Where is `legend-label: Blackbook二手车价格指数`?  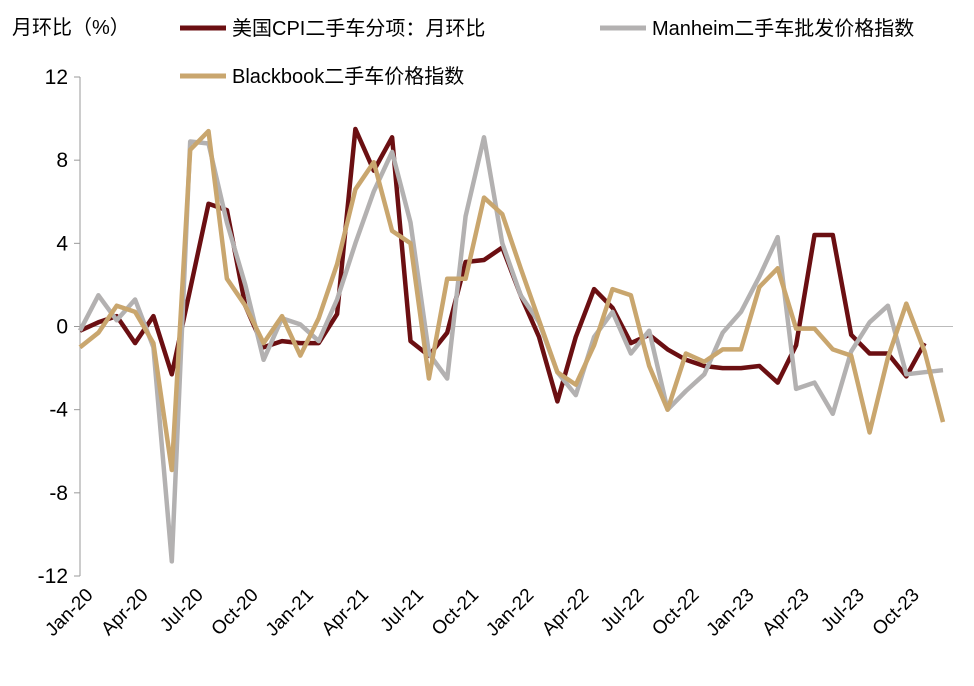
legend-label: Blackbook二手车价格指数 is located at coordinates (348, 76).